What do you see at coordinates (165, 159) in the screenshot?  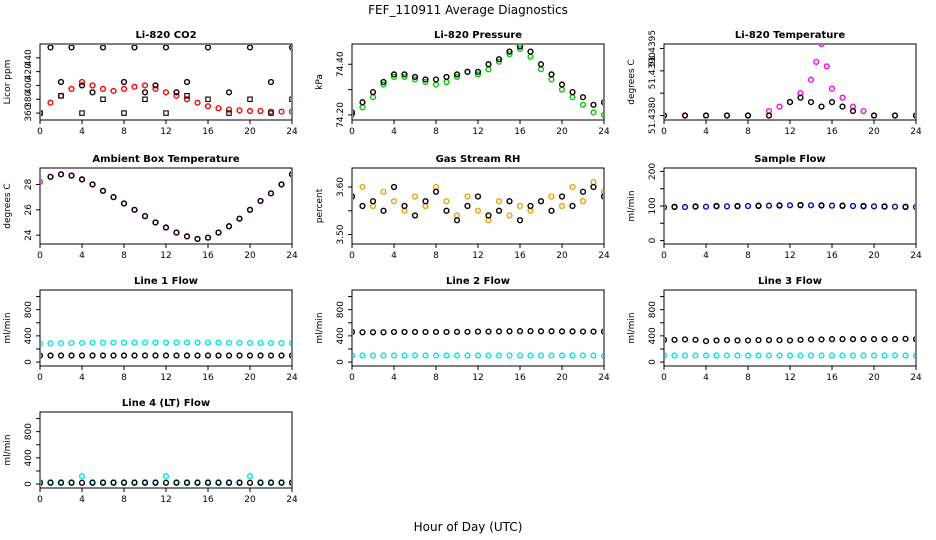 I see `panel-title: Ambient Box Temperature` at bounding box center [165, 159].